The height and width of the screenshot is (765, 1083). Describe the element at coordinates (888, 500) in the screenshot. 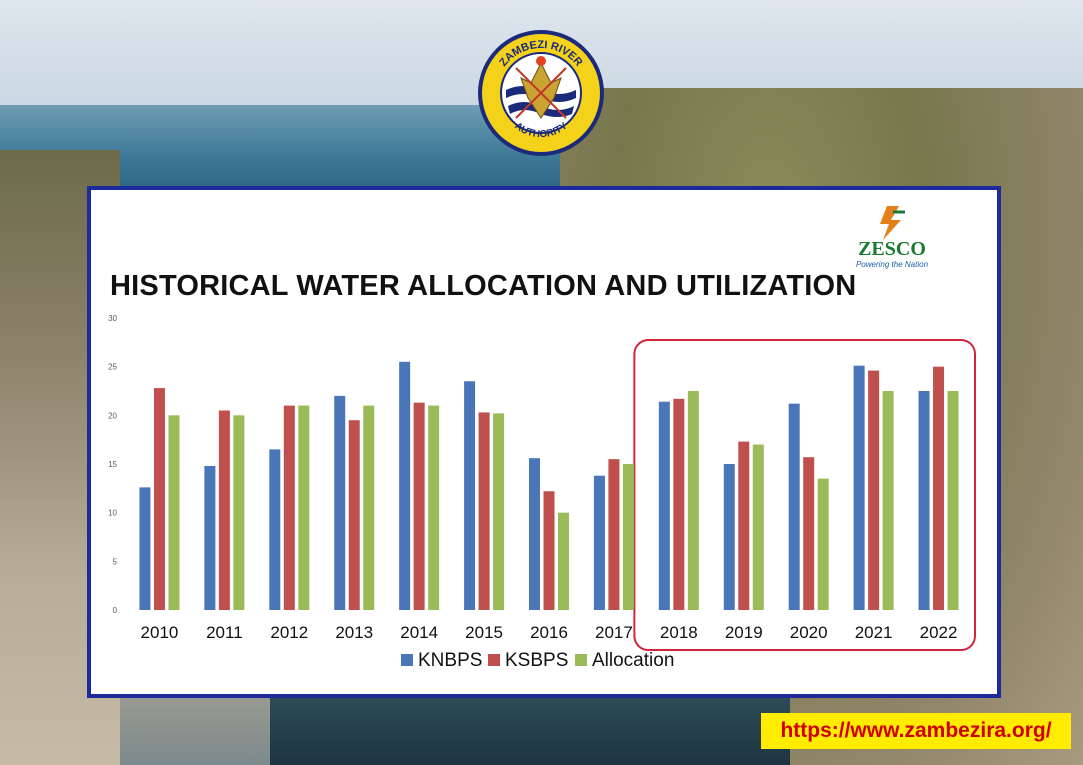

I see `bar-allocation-2021` at that location.